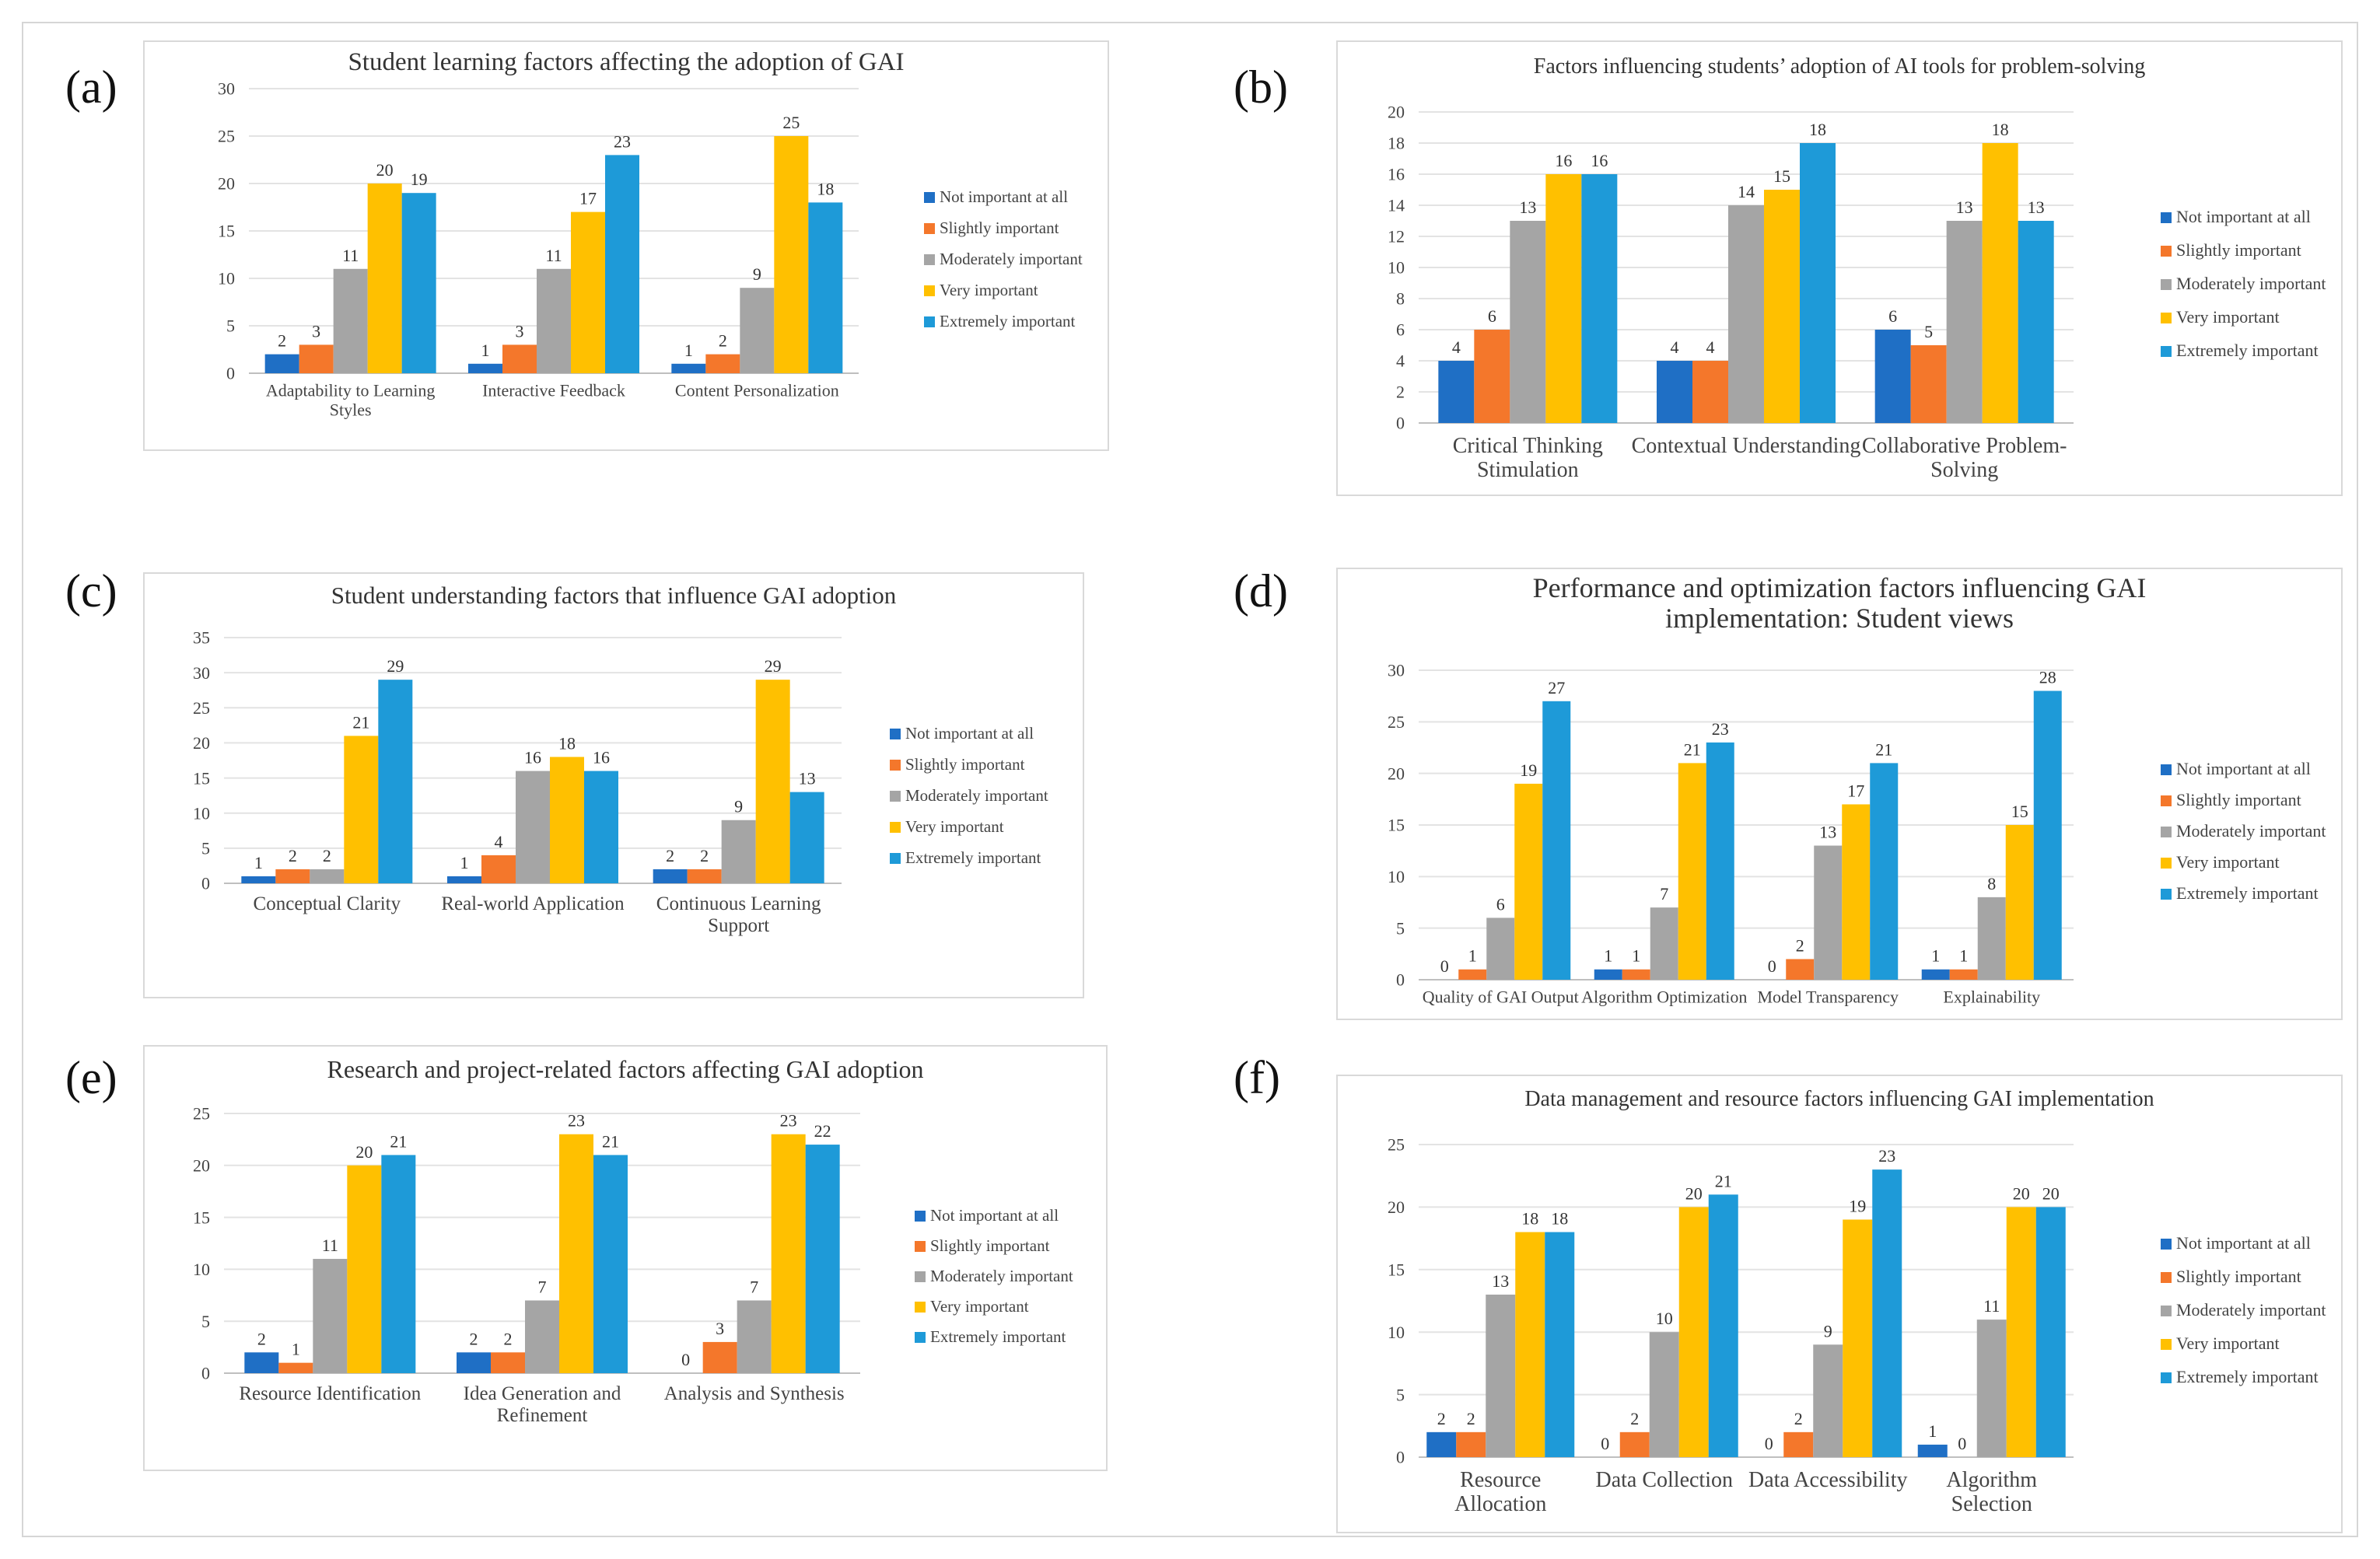  I want to click on y-tick-label: 14, so click(1397, 206).